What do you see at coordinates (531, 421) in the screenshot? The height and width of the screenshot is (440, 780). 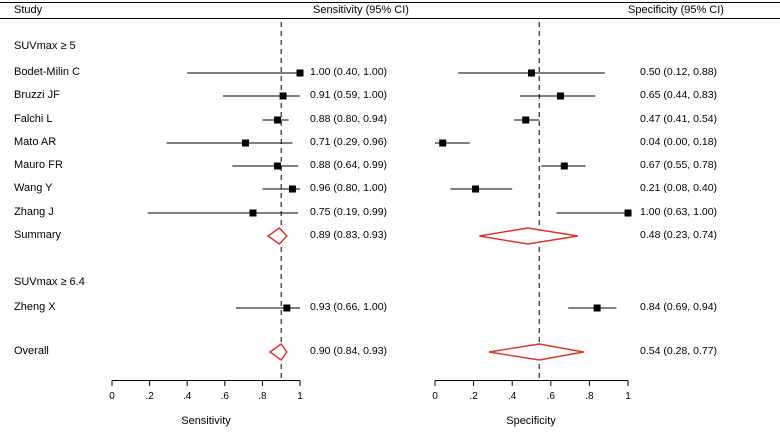 I see `specificity-axis-title: Specificity` at bounding box center [531, 421].